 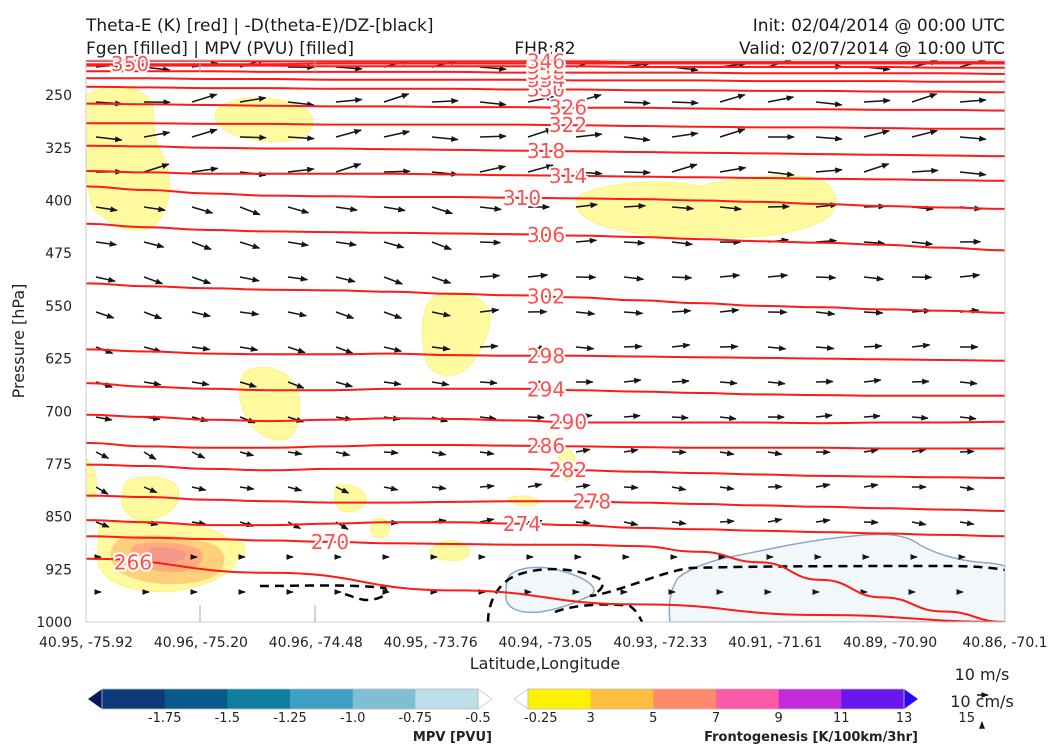 What do you see at coordinates (58, 96) in the screenshot?
I see `y-tick-label: 250` at bounding box center [58, 96].